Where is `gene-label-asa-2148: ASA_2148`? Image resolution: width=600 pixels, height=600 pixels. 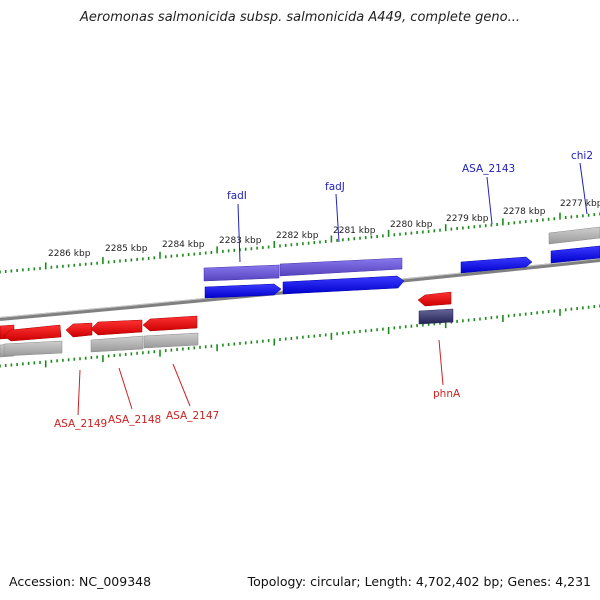
gene-label-asa-2148: ASA_2148 is located at coordinates (134, 420).